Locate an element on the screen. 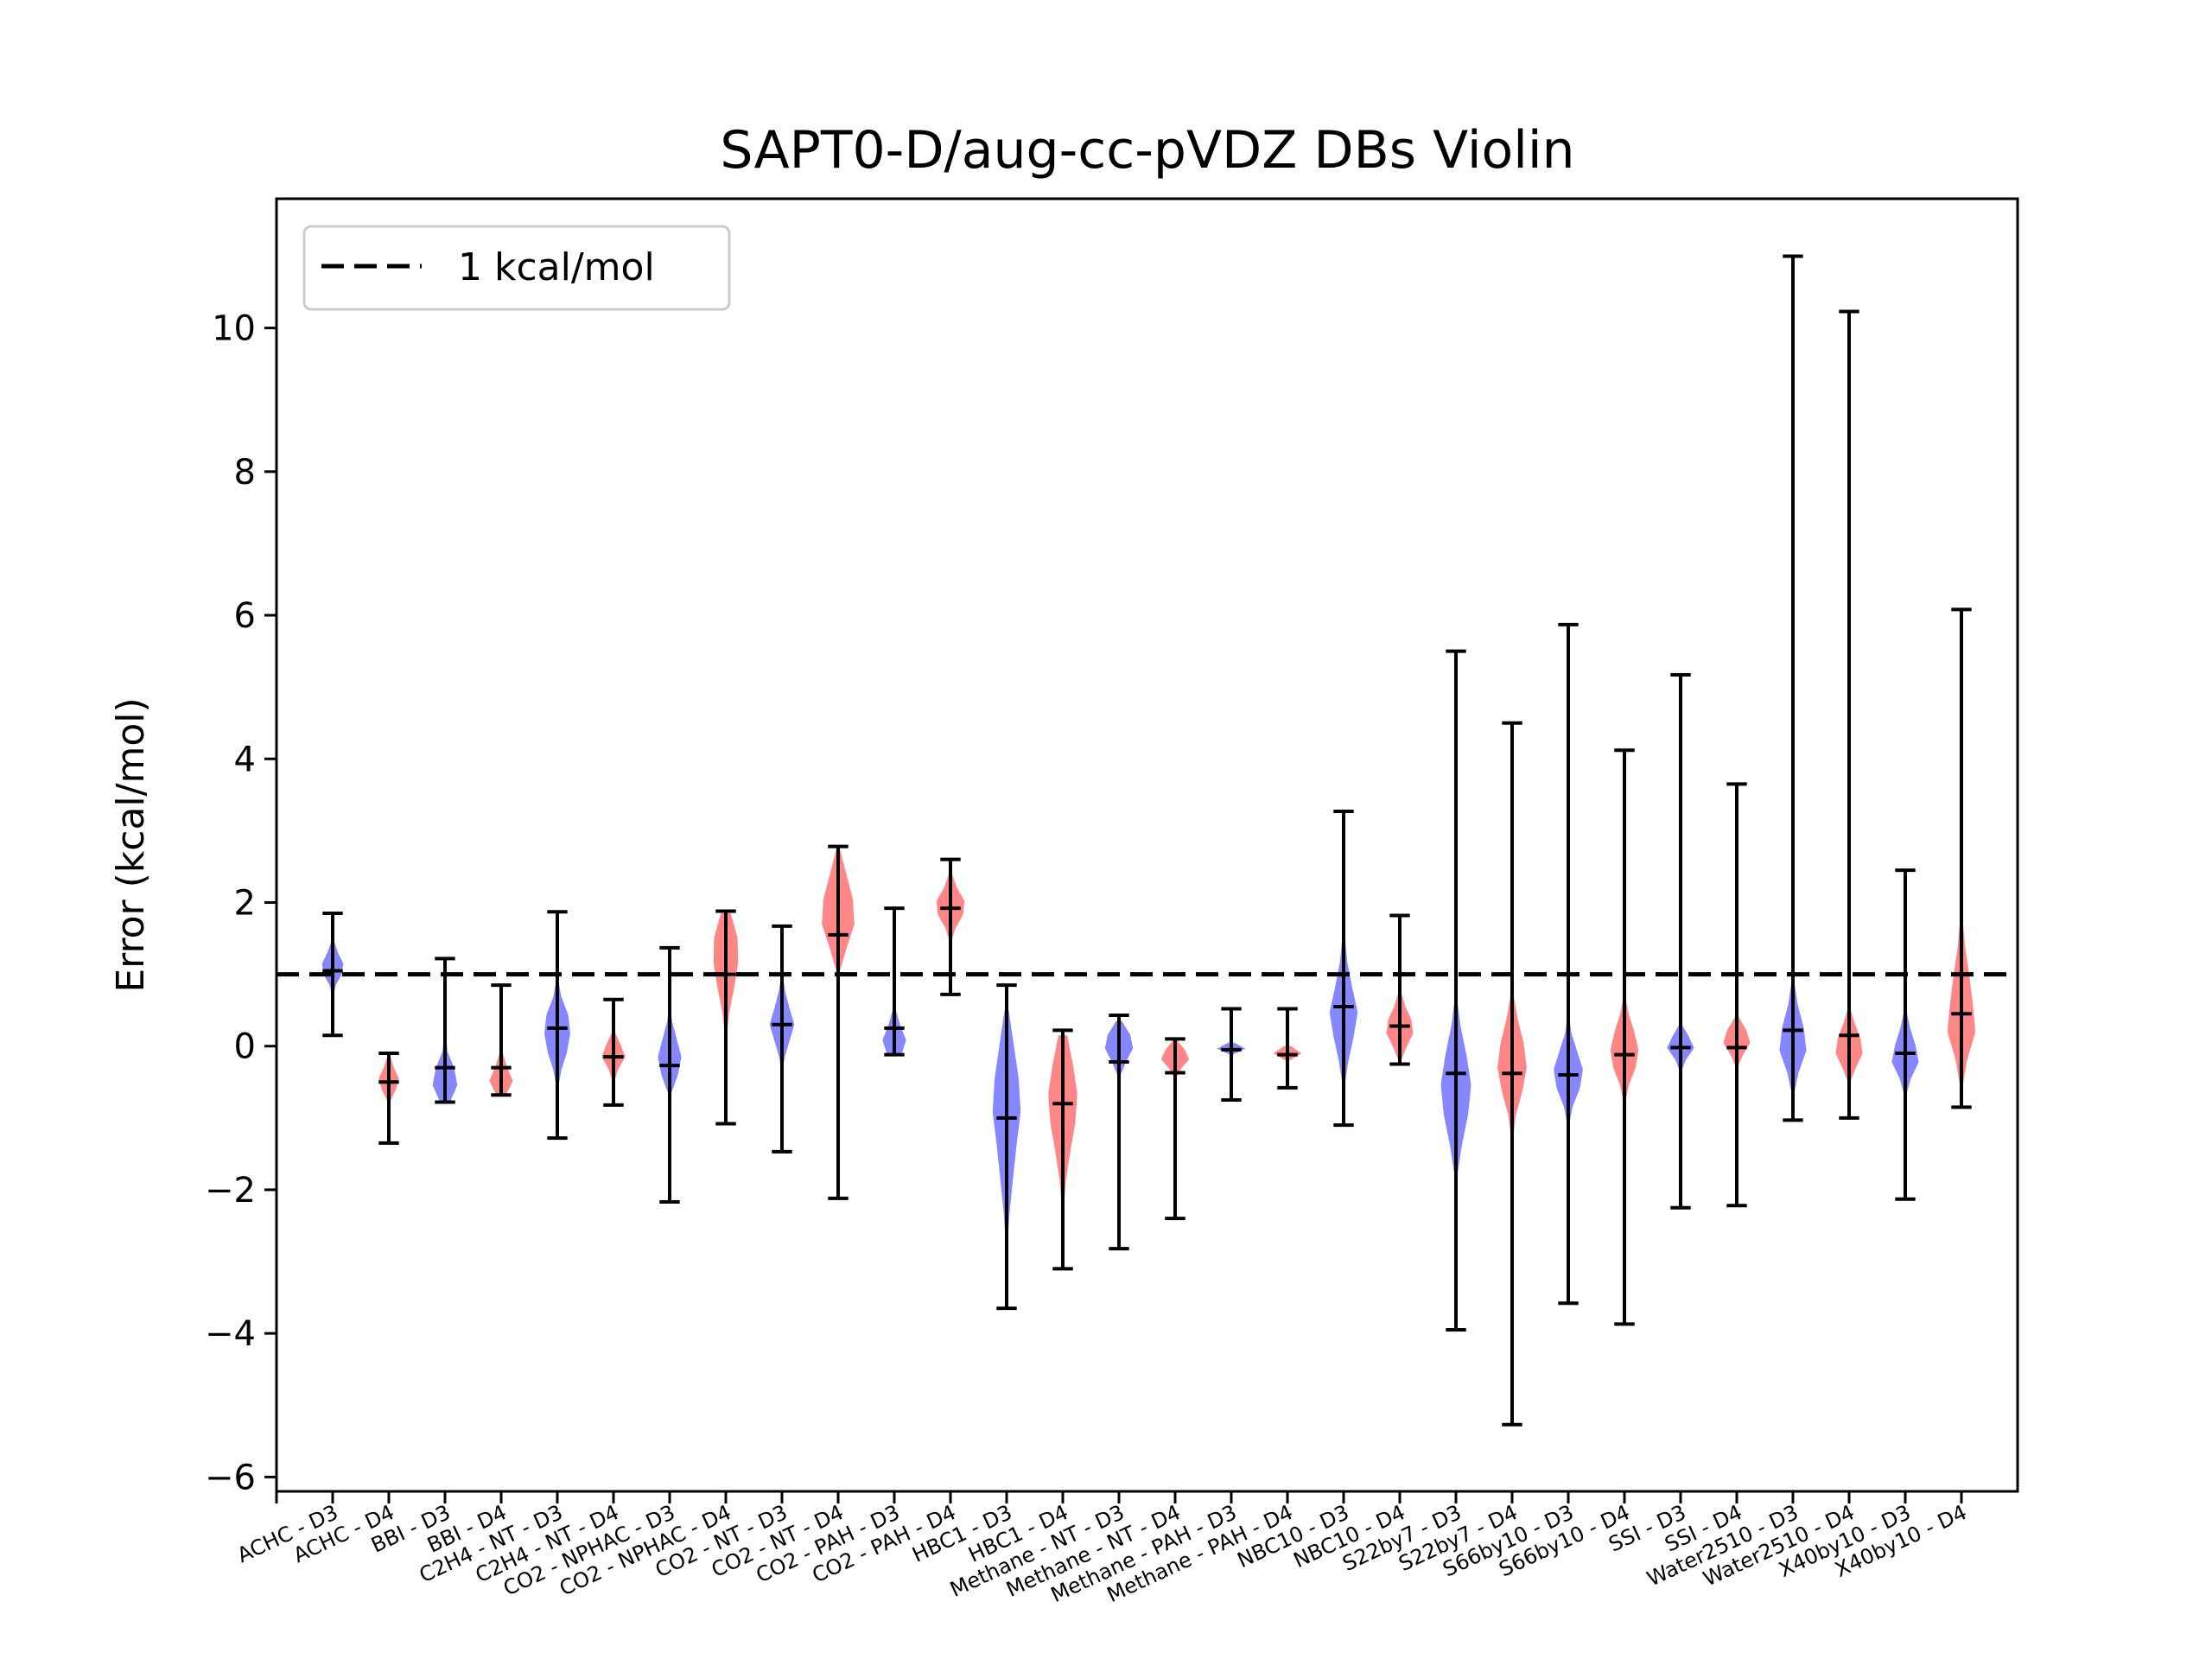 This screenshot has width=2212, height=1659. y-tick-label: −4 is located at coordinates (231, 1334).